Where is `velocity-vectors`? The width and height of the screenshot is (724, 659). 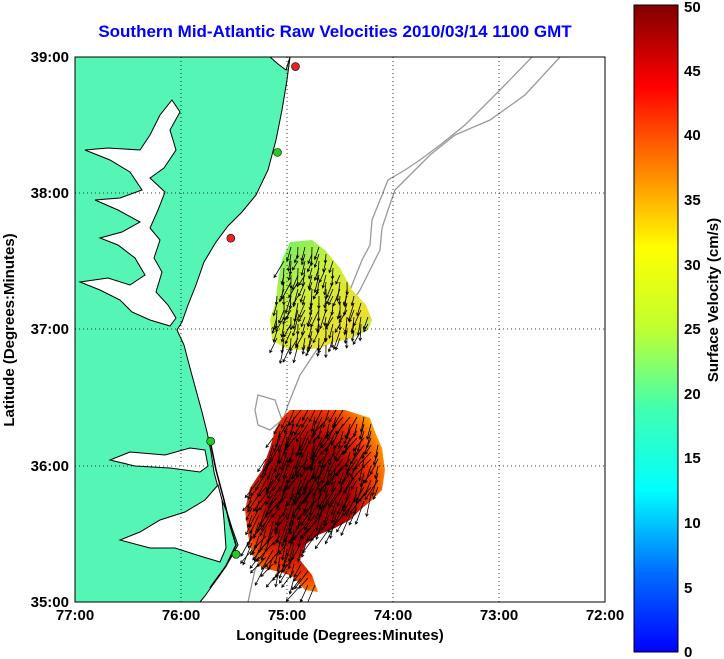 velocity-vectors is located at coordinates (309, 424).